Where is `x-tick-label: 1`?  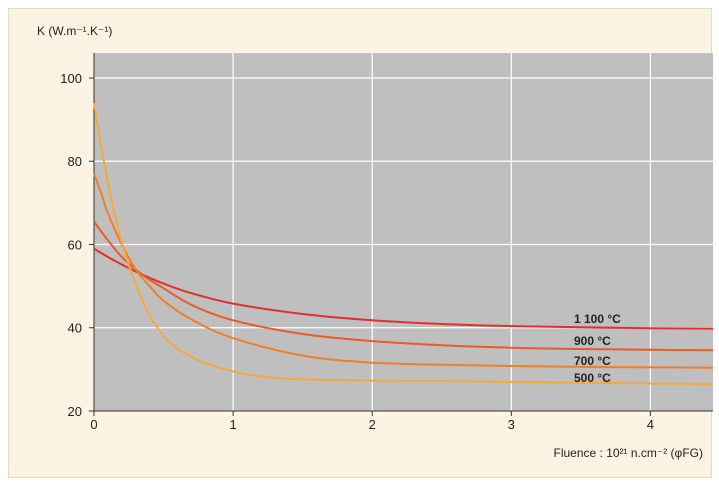 x-tick-label: 1 is located at coordinates (232, 424).